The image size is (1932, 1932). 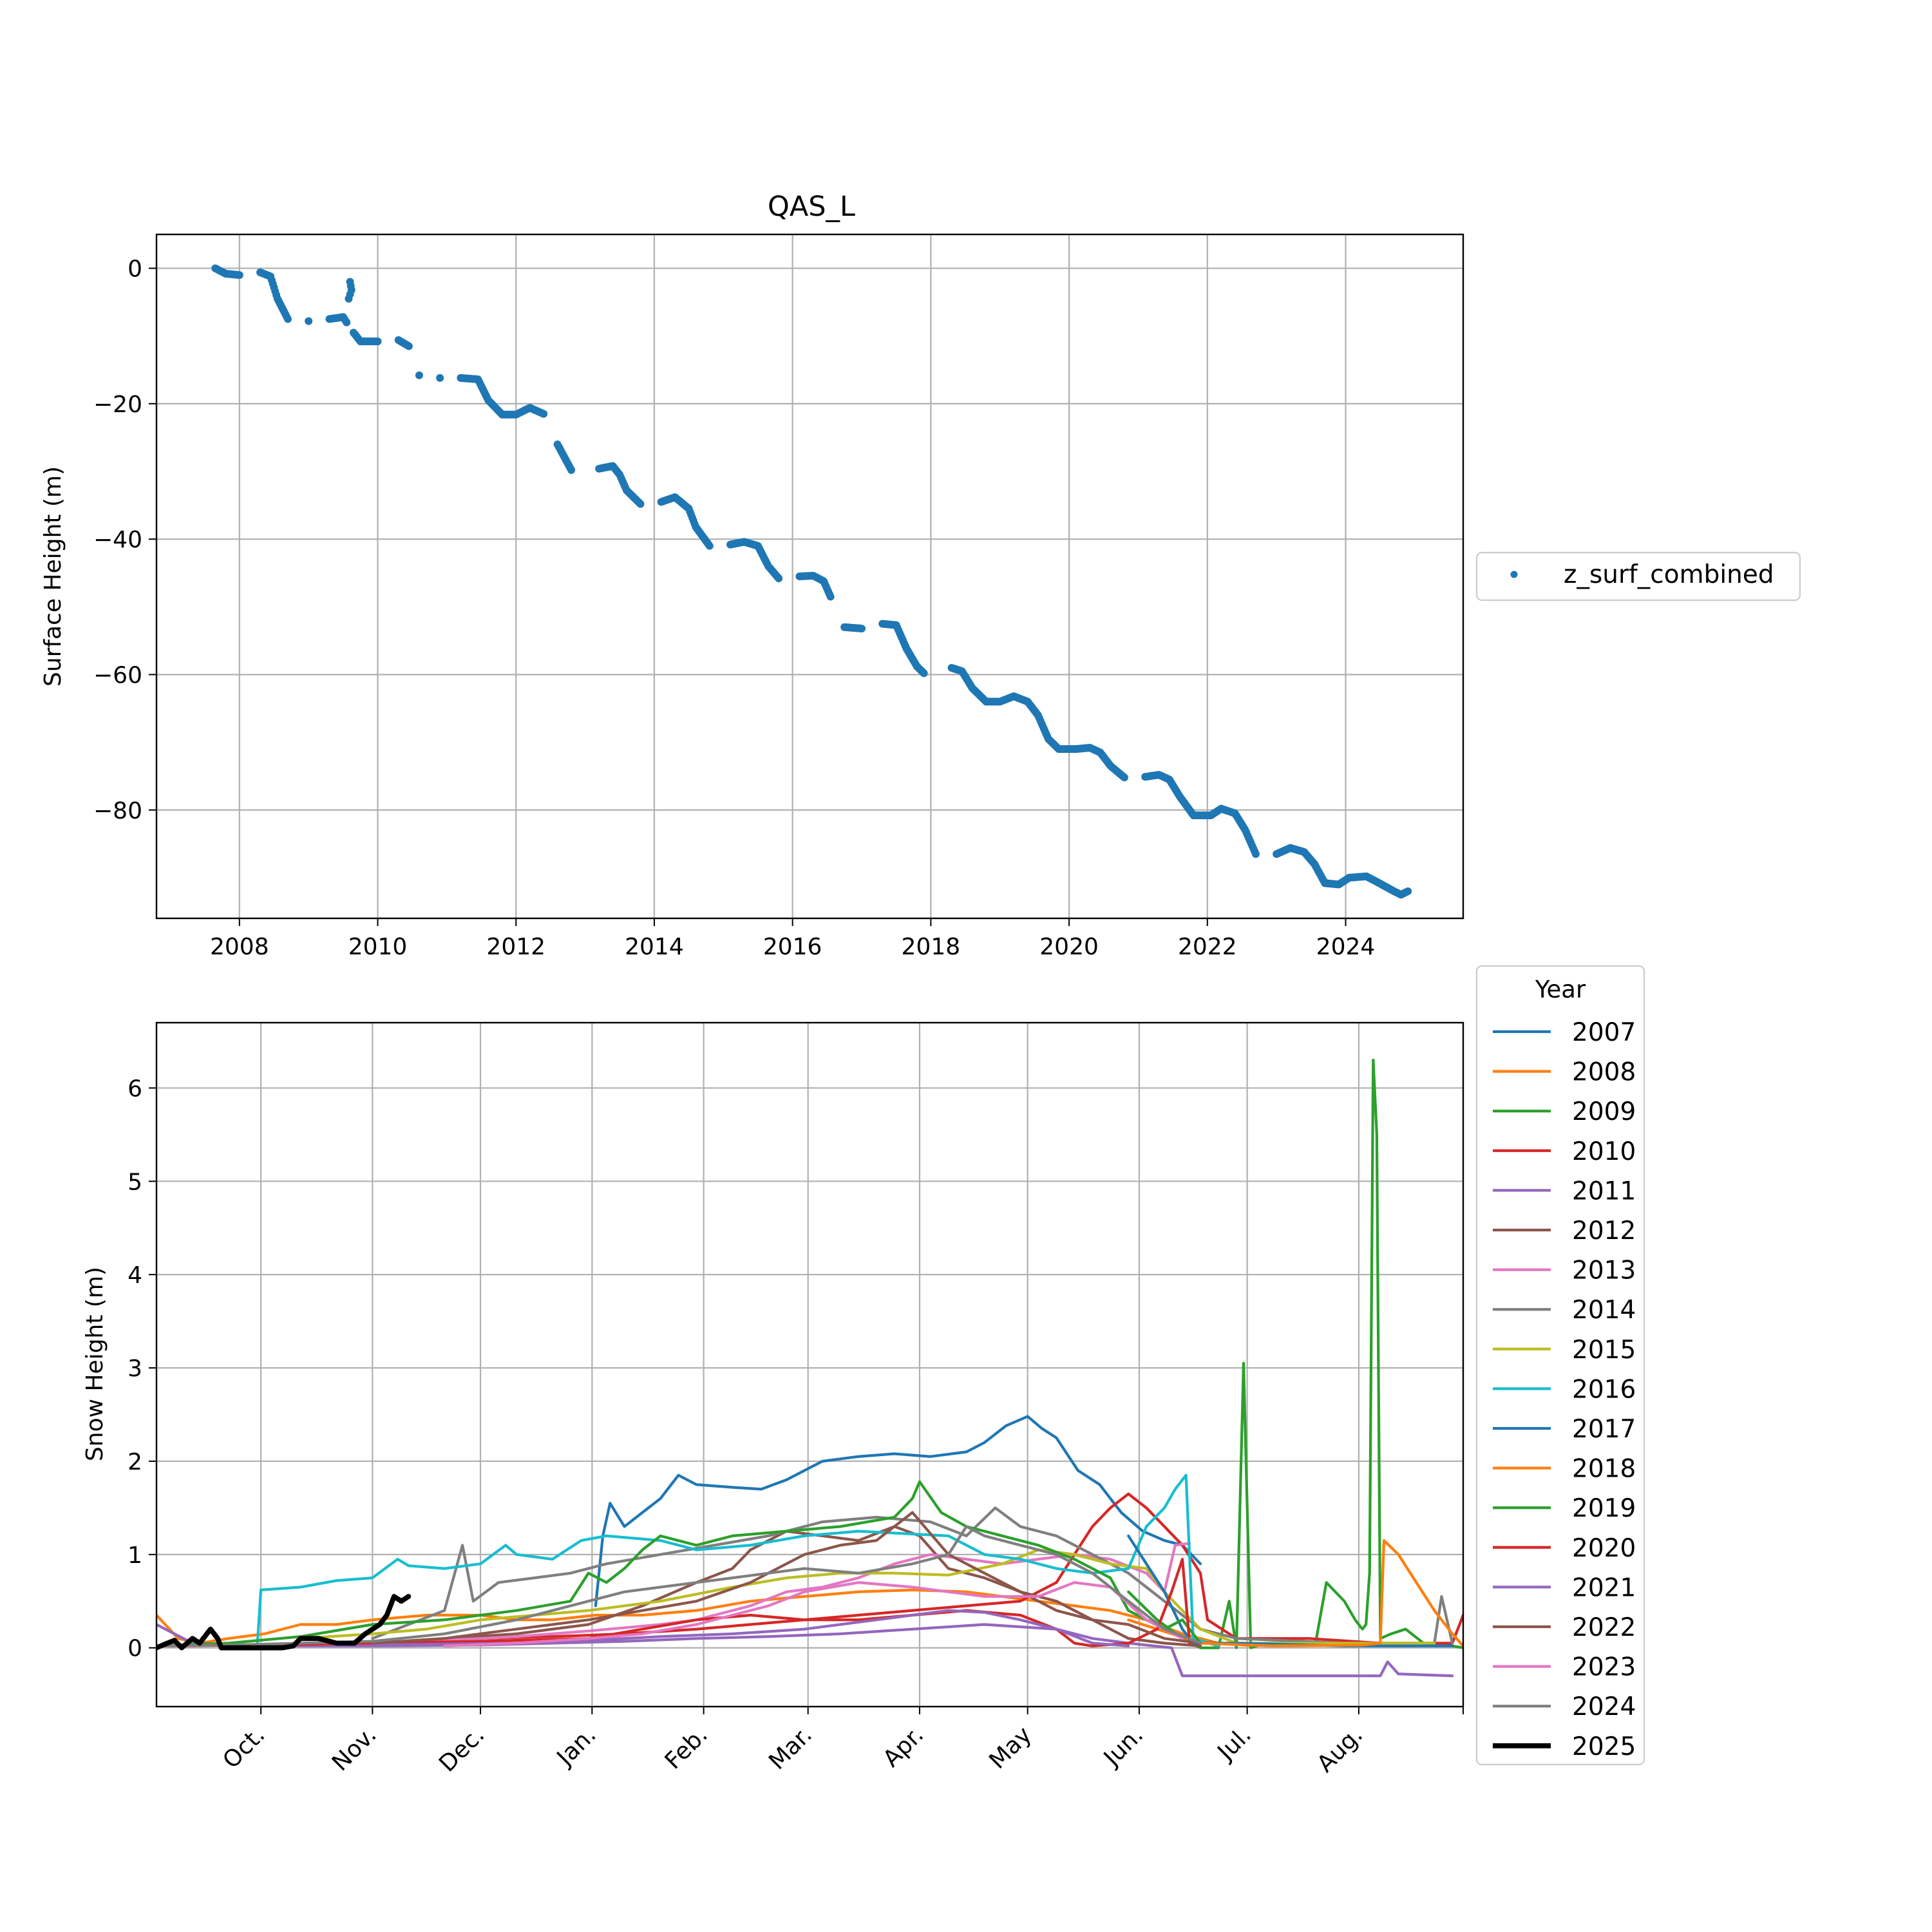 What do you see at coordinates (1207, 947) in the screenshot?
I see `top-x-tick-label: 2022` at bounding box center [1207, 947].